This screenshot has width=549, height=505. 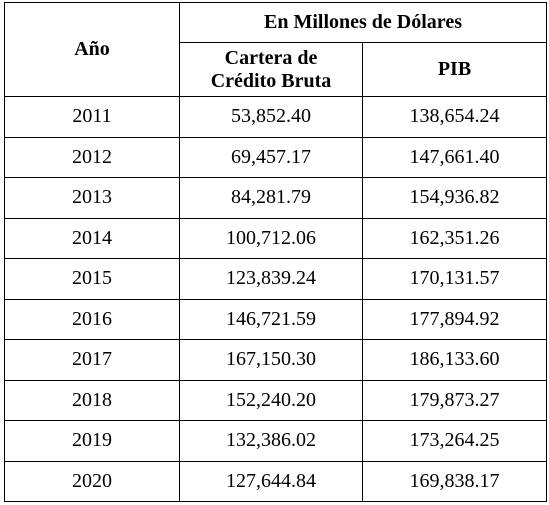 What do you see at coordinates (271, 57) in the screenshot?
I see `header-cartera-line1: Cartera de` at bounding box center [271, 57].